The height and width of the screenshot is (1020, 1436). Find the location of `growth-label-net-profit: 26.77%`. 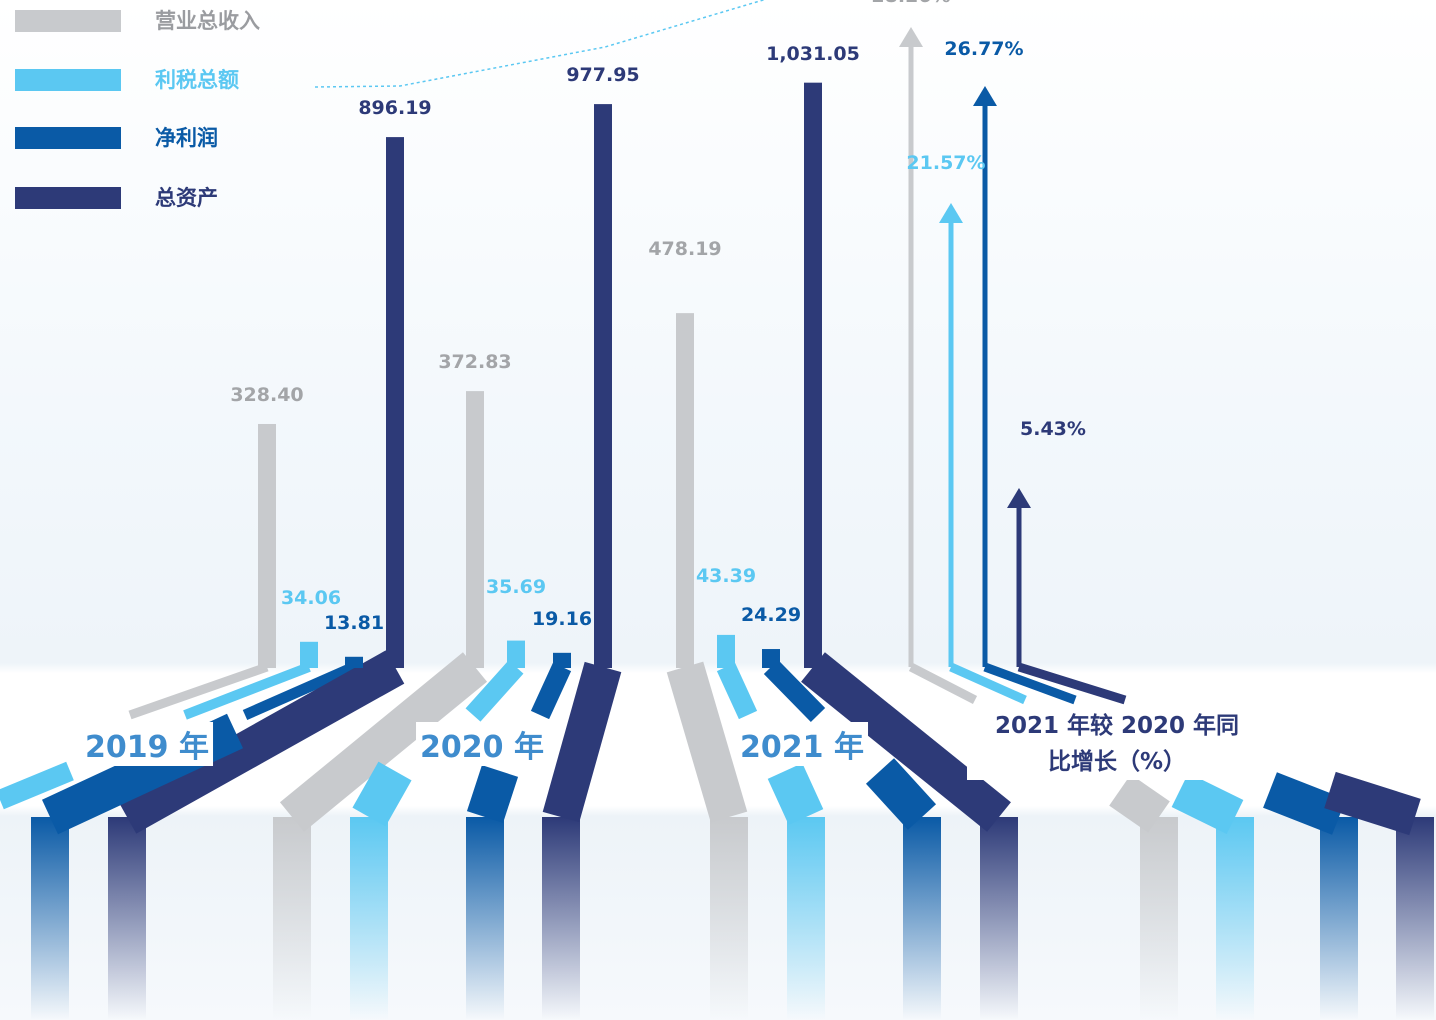

growth-label-net-profit: 26.77% is located at coordinates (984, 49).